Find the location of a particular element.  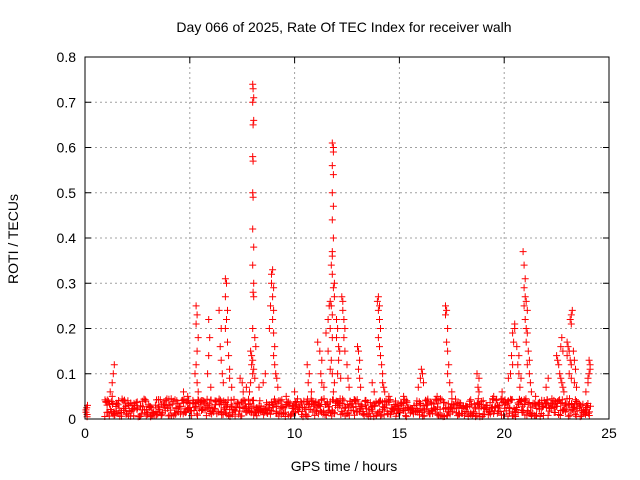

y-tick-label: 0 is located at coordinates (72, 419).